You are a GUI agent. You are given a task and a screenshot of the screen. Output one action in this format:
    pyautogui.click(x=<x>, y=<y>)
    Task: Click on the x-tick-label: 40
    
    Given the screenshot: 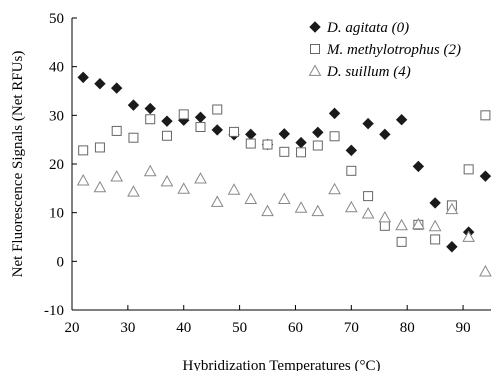 What is the action you would take?
    pyautogui.click(x=183, y=328)
    